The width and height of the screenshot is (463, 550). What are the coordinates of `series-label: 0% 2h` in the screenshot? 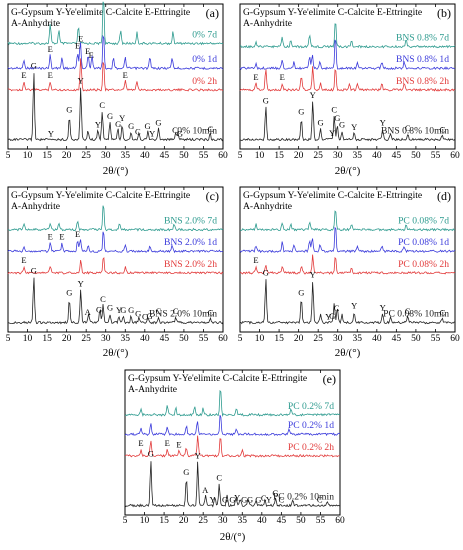 It's located at (204, 81).